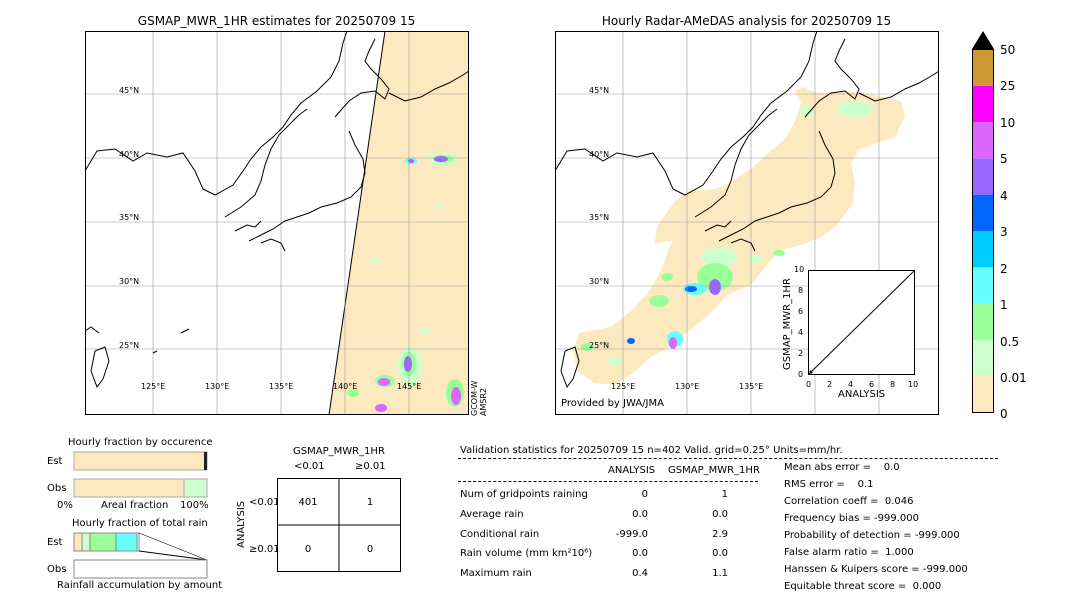 This screenshot has height=612, width=1080. What do you see at coordinates (65, 505) in the screenshot?
I see `occurrence-axis-left: 0%` at bounding box center [65, 505].